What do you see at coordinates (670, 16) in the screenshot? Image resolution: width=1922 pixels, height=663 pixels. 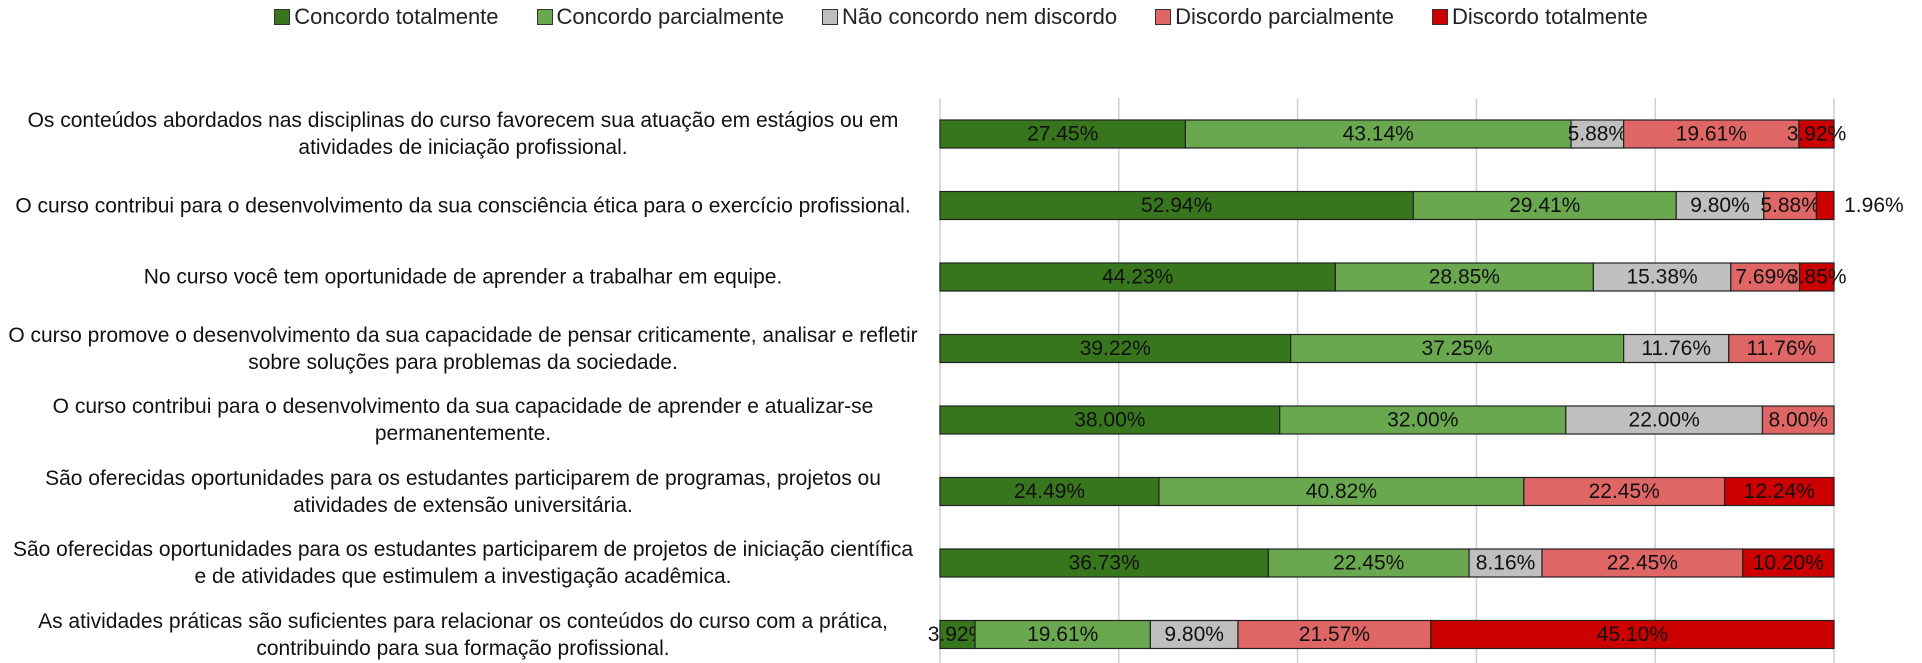 I see `legend-label: Concordo parcialmente` at bounding box center [670, 16].